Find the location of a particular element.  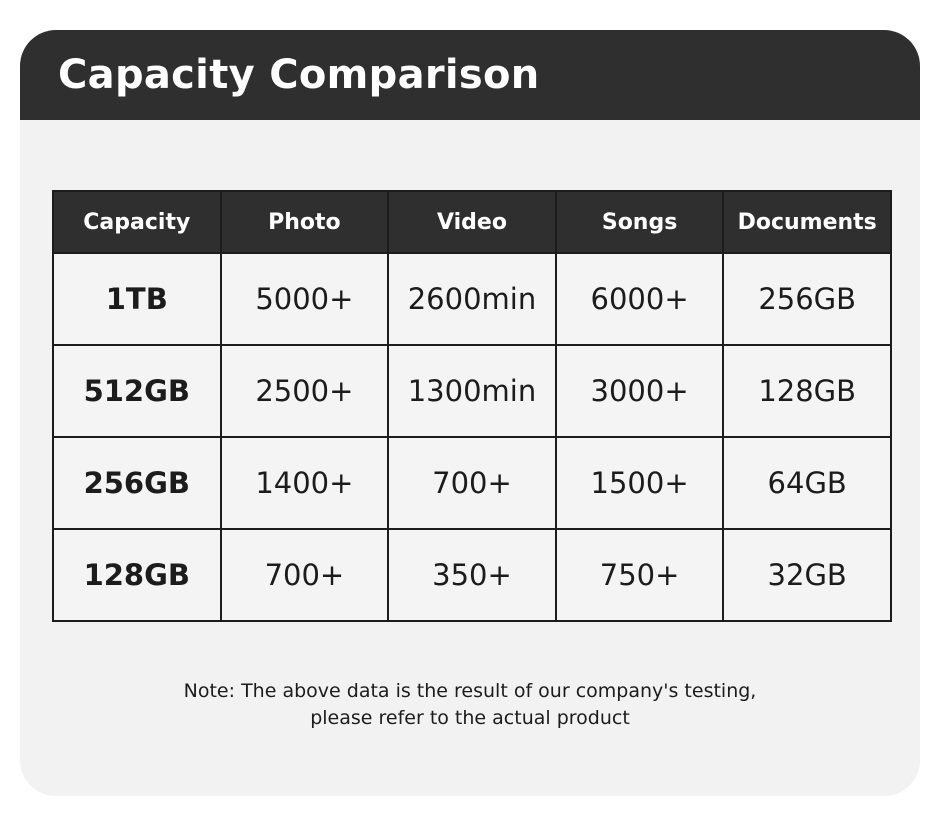

table-row: 512GB 2500+ 1300min 3000+ 128GB is located at coordinates (472, 391).